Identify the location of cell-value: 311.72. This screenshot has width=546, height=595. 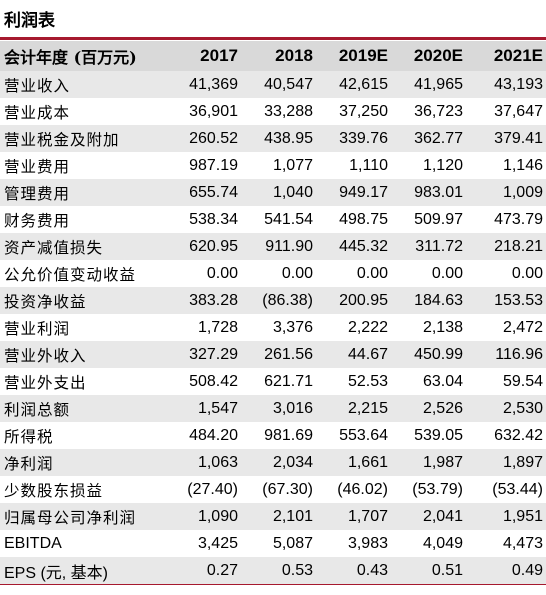
(428, 246).